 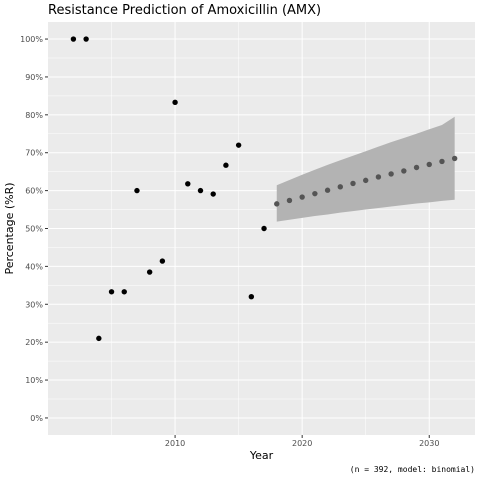 What do you see at coordinates (34, 153) in the screenshot?
I see `y-tick-label: 70%` at bounding box center [34, 153].